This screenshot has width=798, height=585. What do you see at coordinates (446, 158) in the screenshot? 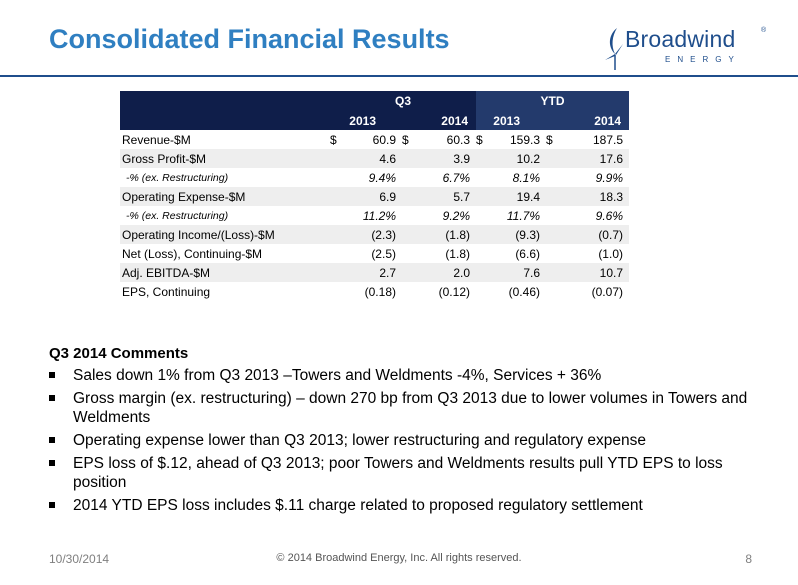
I see `table-cell: 3.9` at bounding box center [446, 158].